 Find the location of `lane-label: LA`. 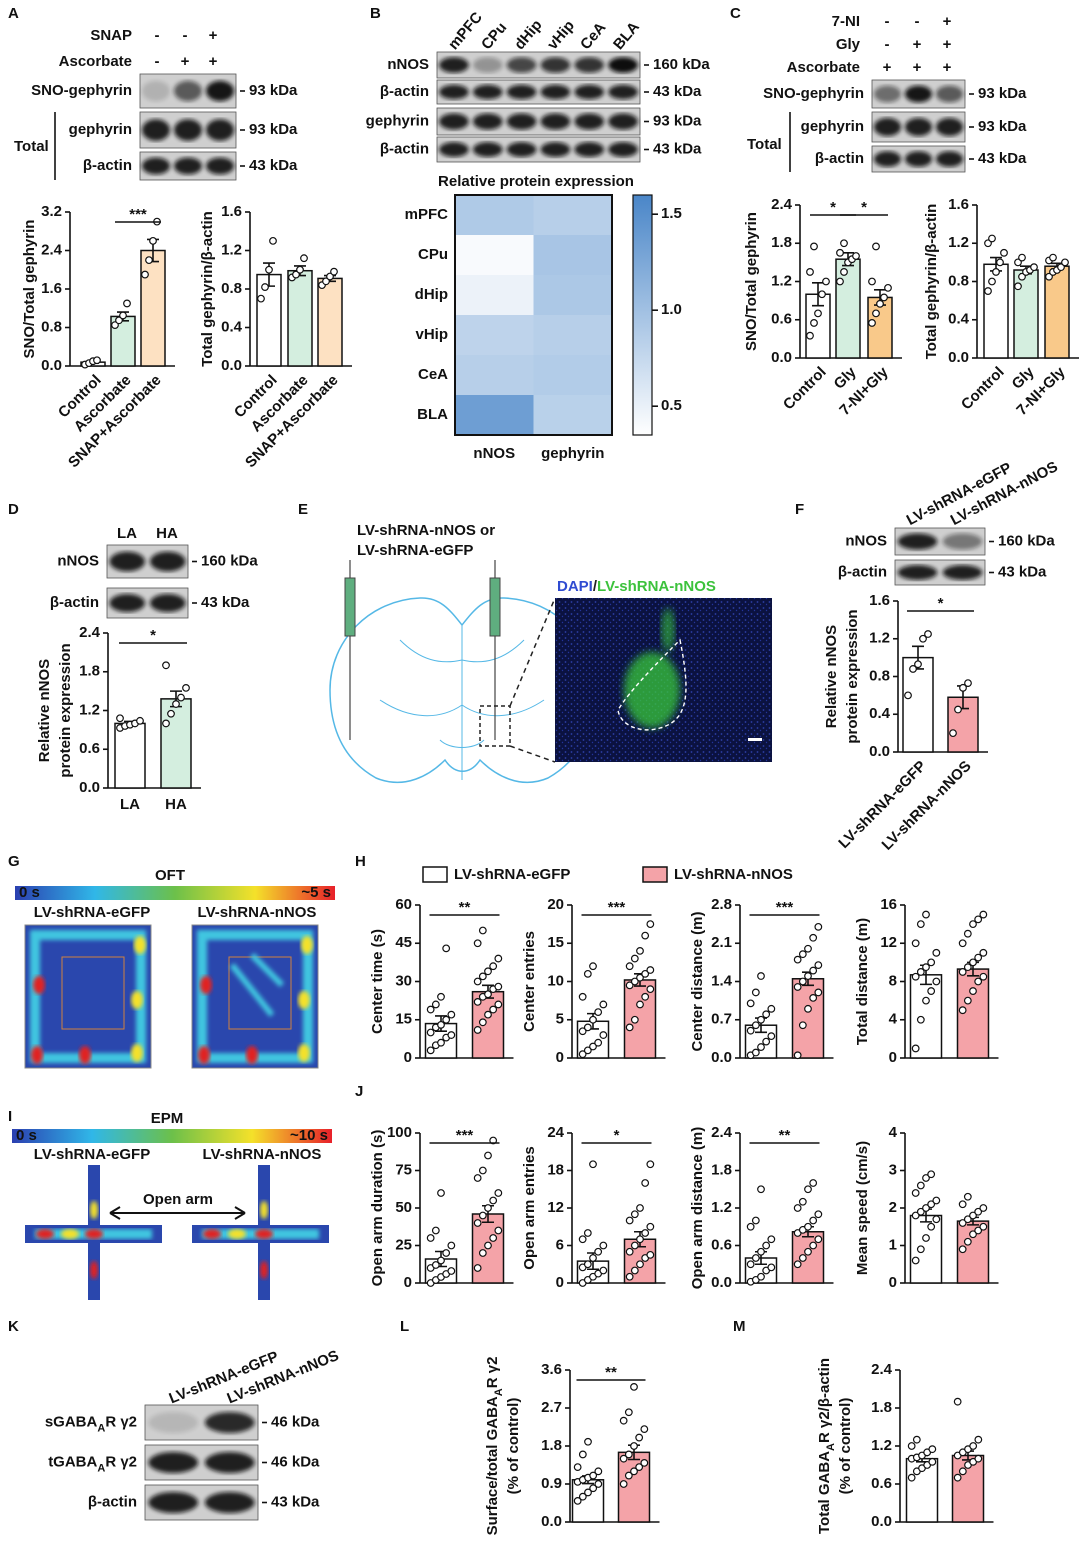

lane-label: LA is located at coordinates (127, 533).